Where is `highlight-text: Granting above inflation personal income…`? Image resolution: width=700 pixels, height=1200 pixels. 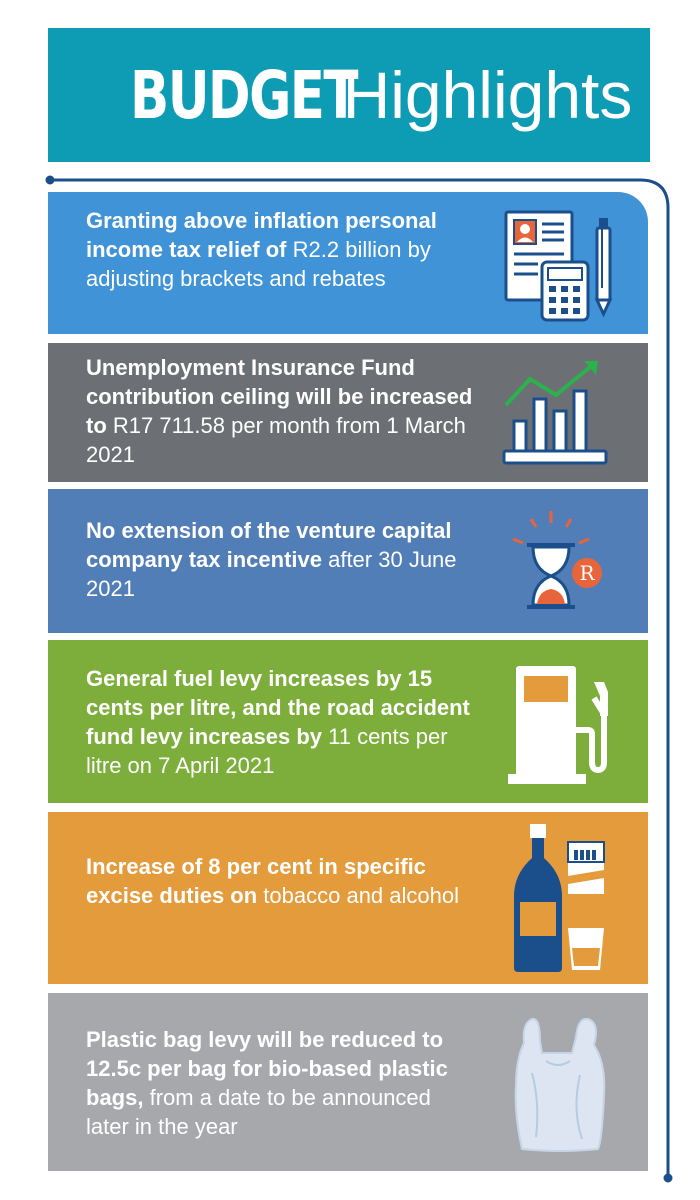
highlight-text: Granting above inflation personal income… is located at coordinates (261, 249).